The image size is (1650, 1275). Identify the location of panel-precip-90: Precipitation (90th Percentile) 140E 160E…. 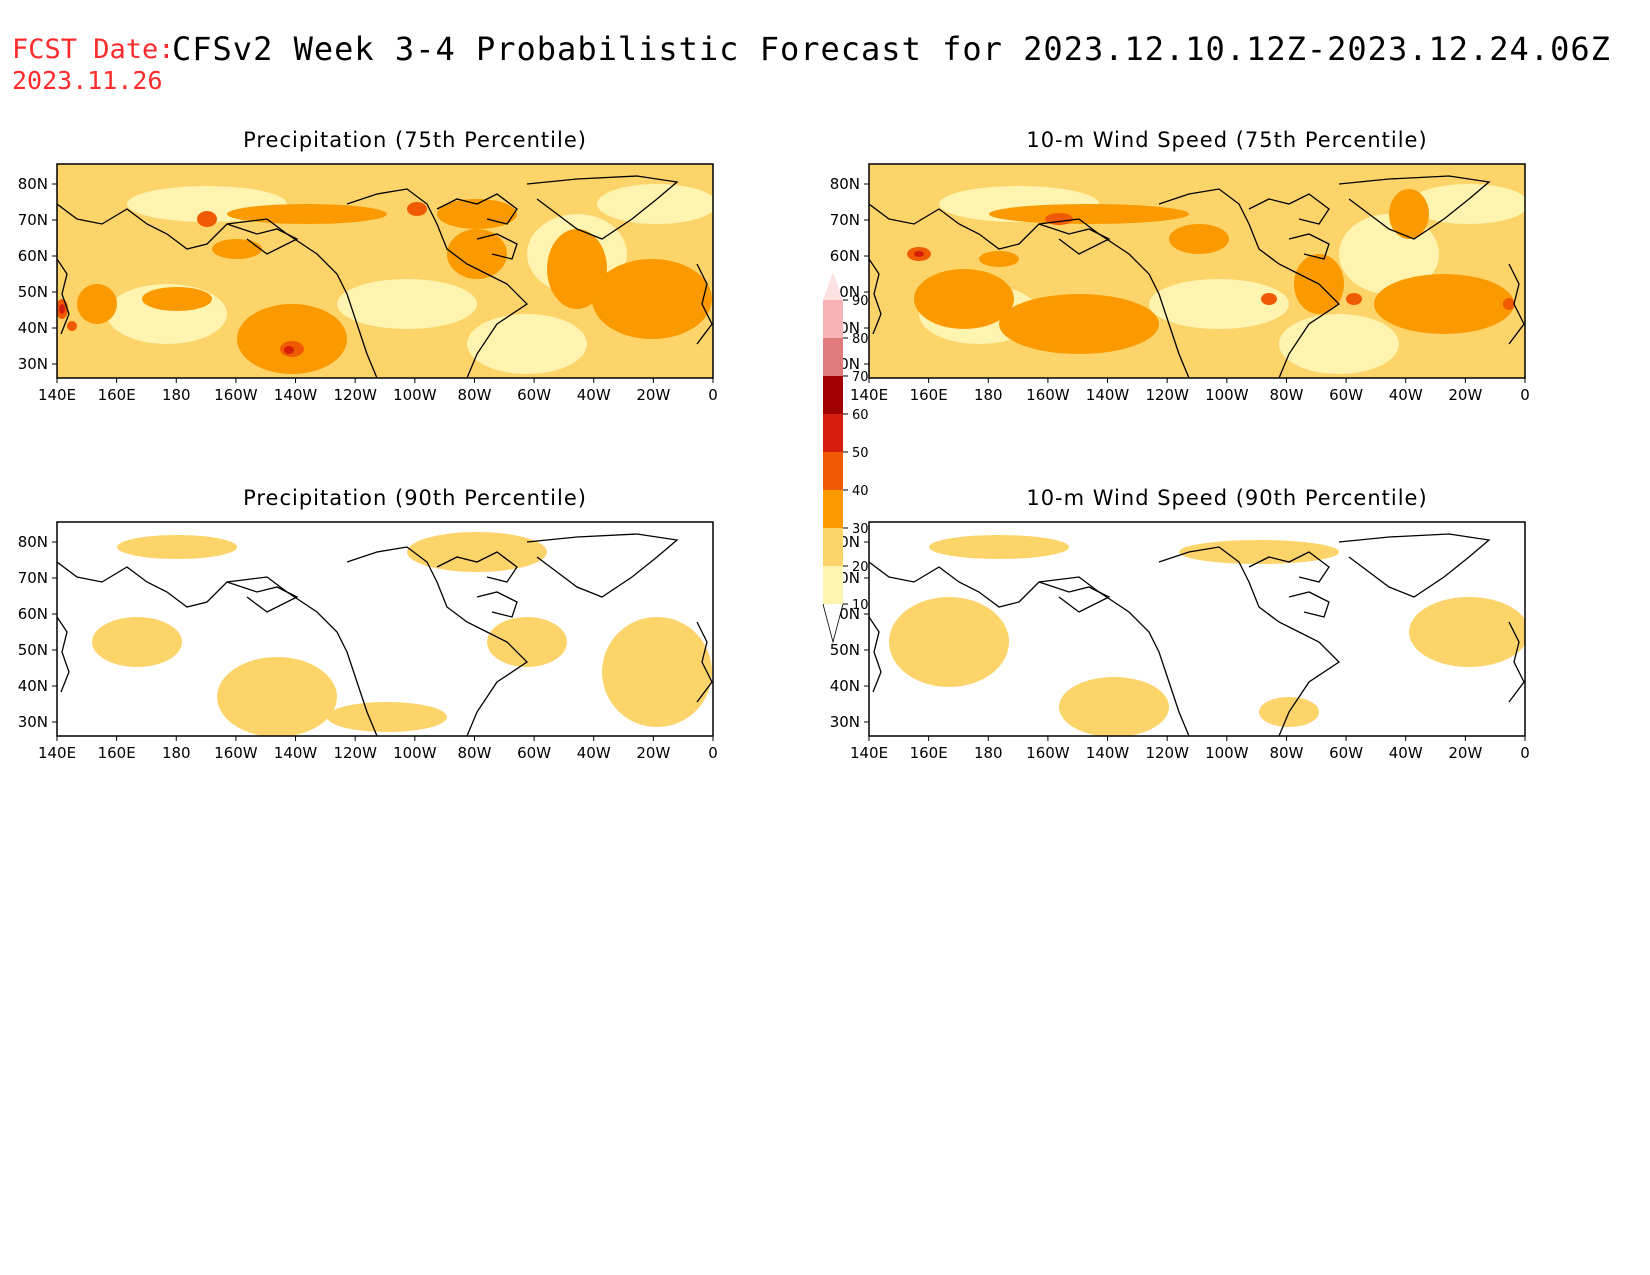
(395, 646).